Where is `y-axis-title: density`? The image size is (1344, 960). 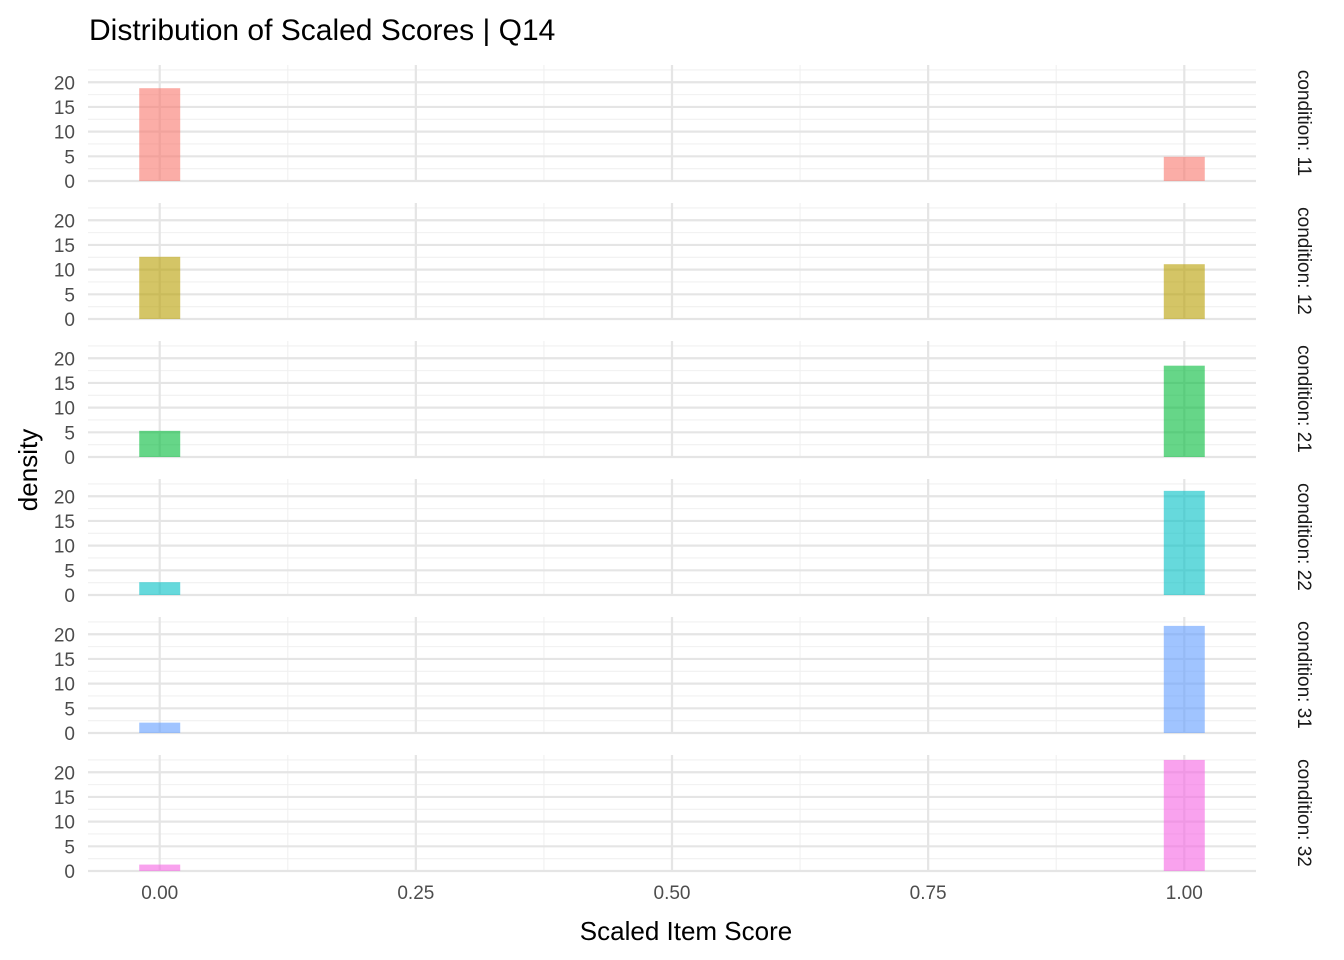
y-axis-title: density is located at coordinates (28, 470).